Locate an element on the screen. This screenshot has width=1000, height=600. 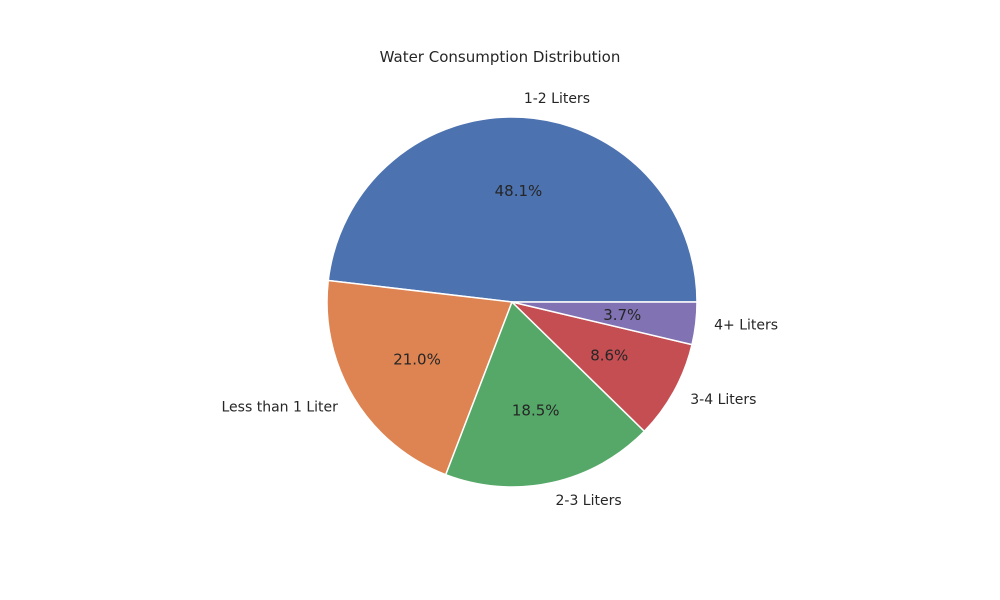
percent-label-less-than-1-liter: 21.0% is located at coordinates (417, 359).